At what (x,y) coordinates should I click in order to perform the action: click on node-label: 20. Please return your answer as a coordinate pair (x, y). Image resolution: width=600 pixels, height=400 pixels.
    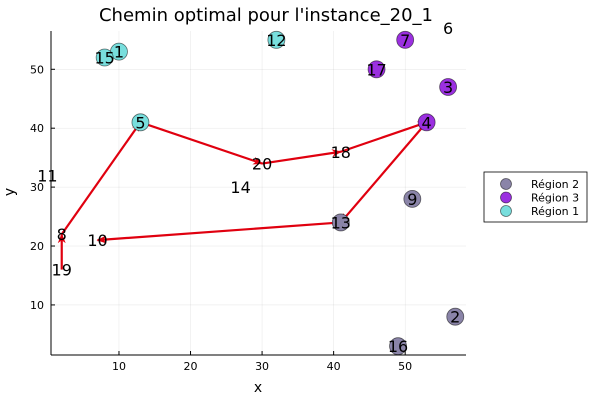
    Looking at the image, I should click on (262, 164).